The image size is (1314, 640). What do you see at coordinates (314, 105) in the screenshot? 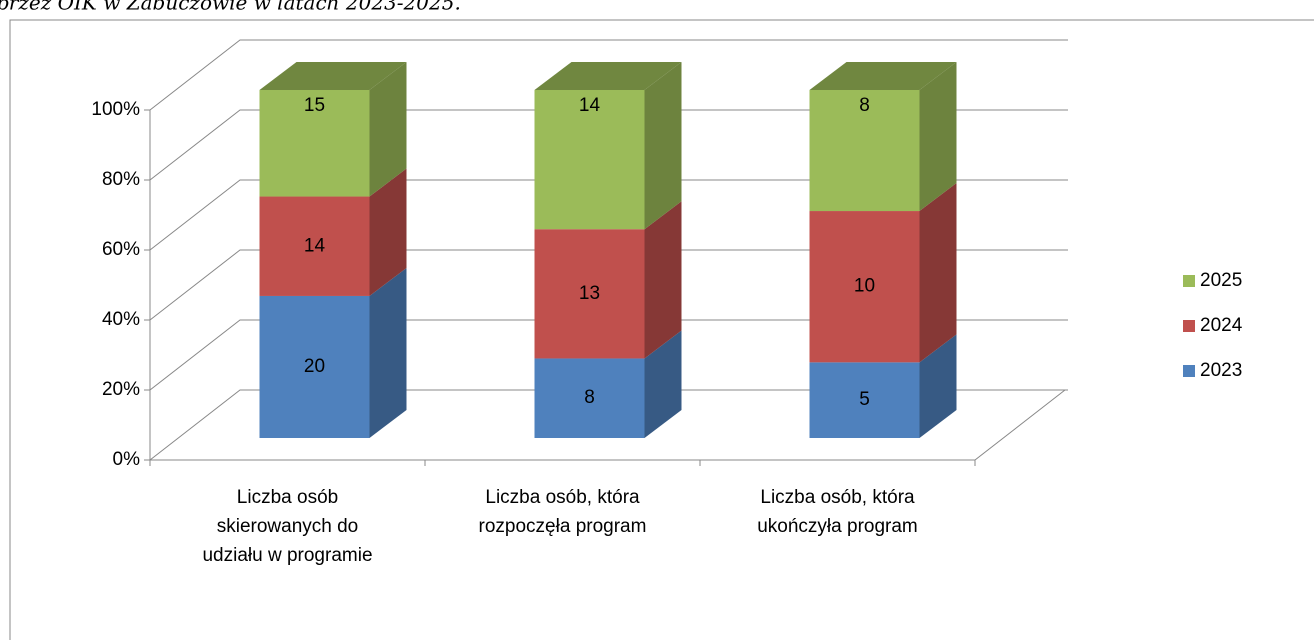
I see `data-label: 15` at bounding box center [314, 105].